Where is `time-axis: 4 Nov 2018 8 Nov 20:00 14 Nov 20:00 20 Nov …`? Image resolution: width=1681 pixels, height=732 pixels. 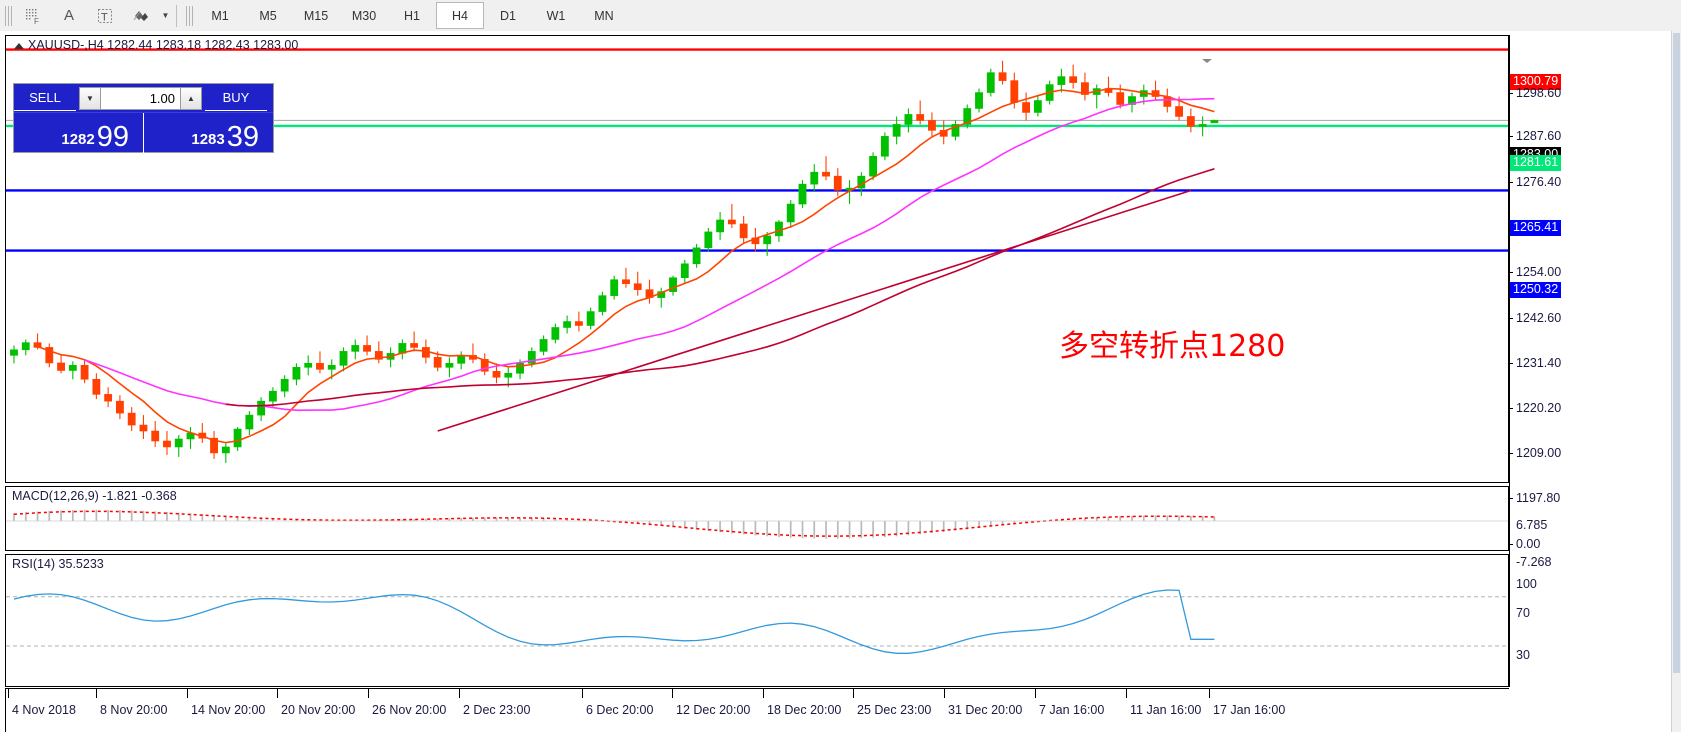
time-axis: 4 Nov 2018 8 Nov 20:00 14 Nov 20:00 20 Nov … is located at coordinates (757, 710).